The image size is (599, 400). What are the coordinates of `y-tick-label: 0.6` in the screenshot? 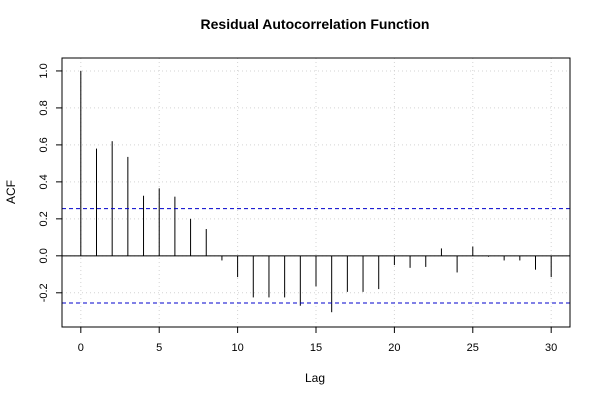 It's located at (44, 144).